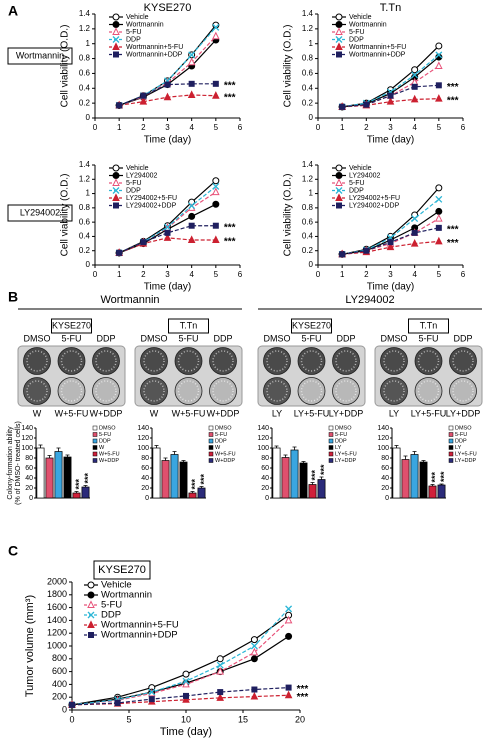 The image size is (500, 747). What do you see at coordinates (142, 175) in the screenshot?
I see `legend-label: LY294002` at bounding box center [142, 175].